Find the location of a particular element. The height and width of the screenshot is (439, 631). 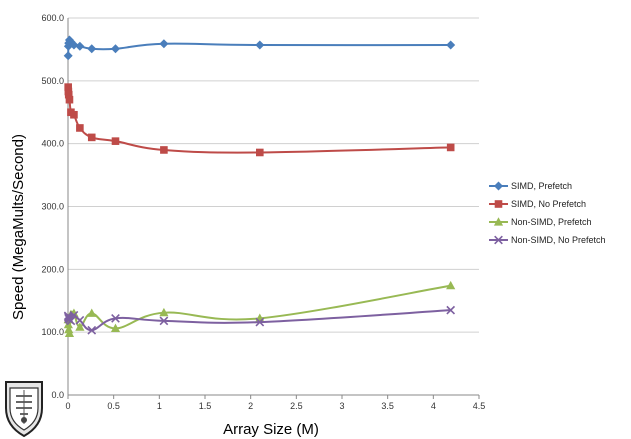

y-tick-label: 300.0 is located at coordinates (52, 207).